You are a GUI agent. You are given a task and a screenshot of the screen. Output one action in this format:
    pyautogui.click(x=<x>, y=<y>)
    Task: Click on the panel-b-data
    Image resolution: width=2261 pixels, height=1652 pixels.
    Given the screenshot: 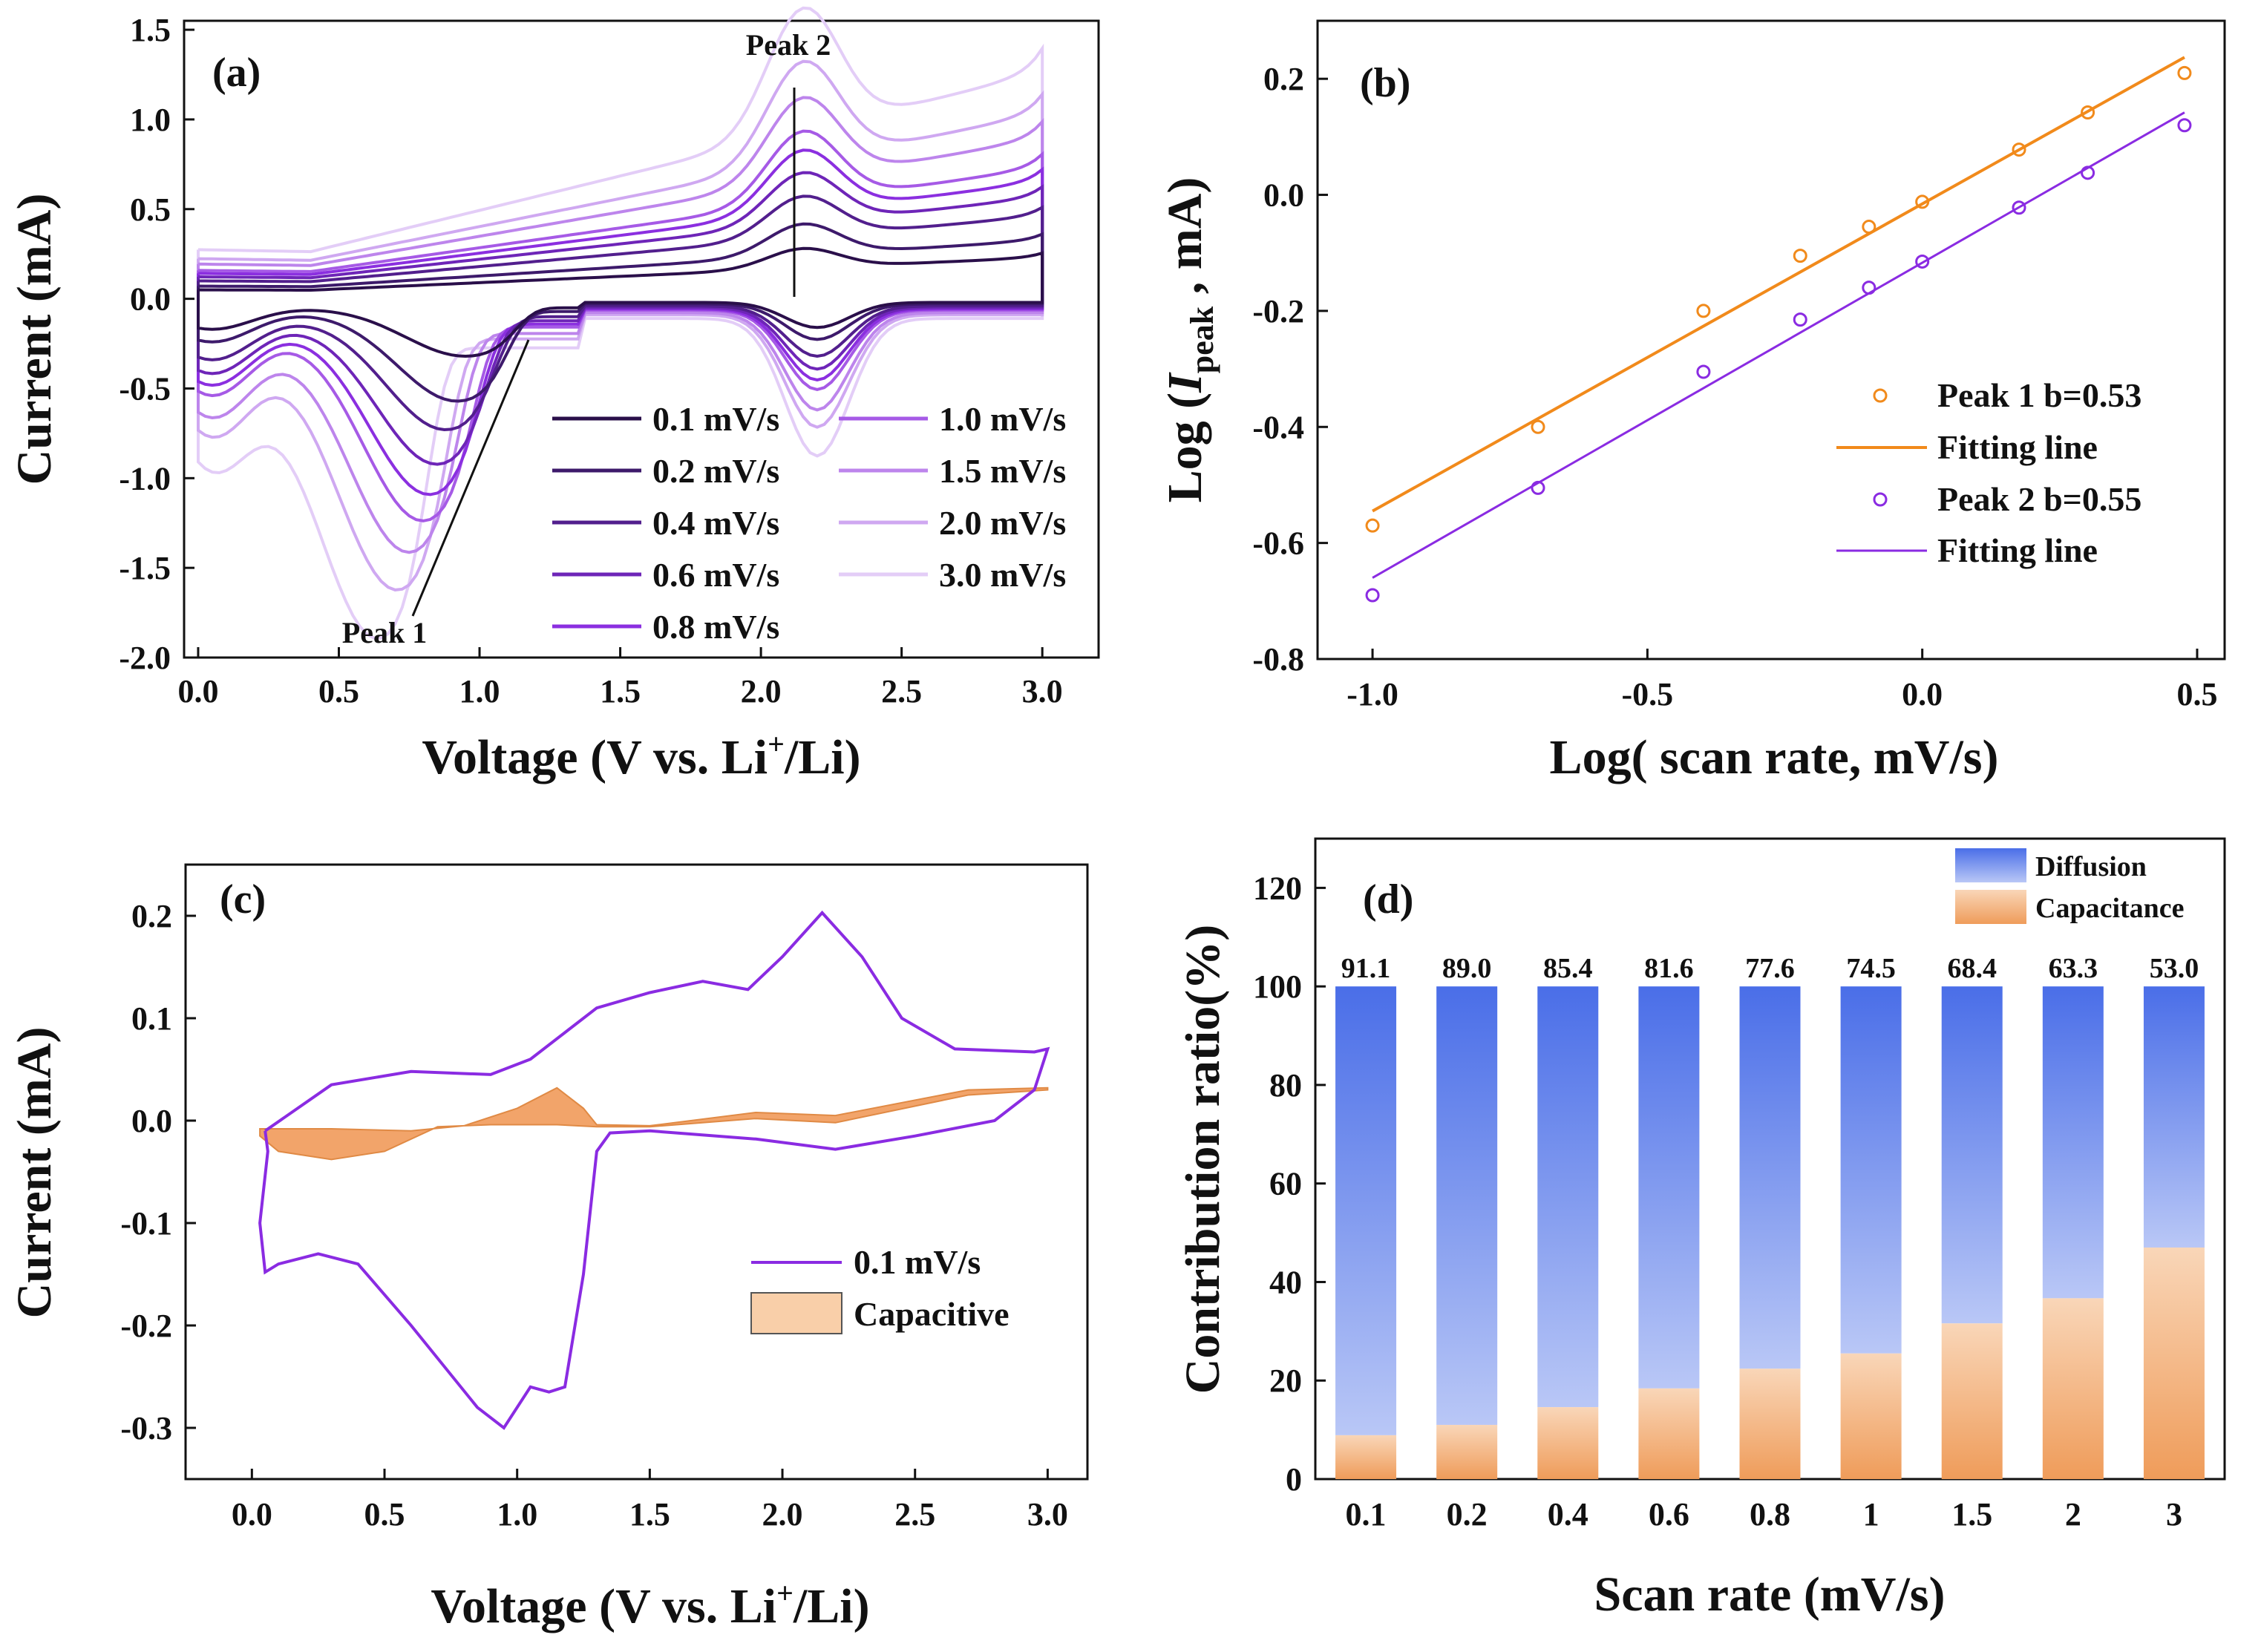 What is the action you would take?
    pyautogui.click(x=1778, y=329)
    